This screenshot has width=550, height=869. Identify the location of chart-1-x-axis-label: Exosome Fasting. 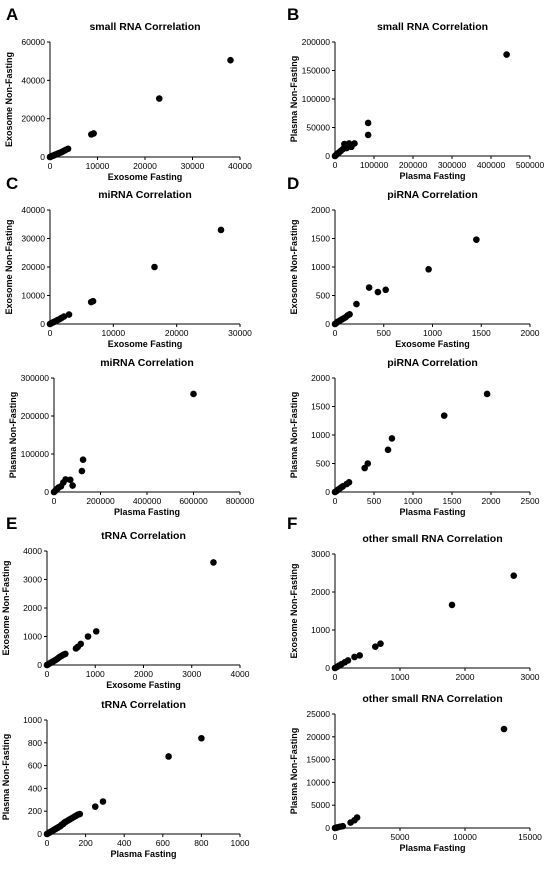
(145, 177).